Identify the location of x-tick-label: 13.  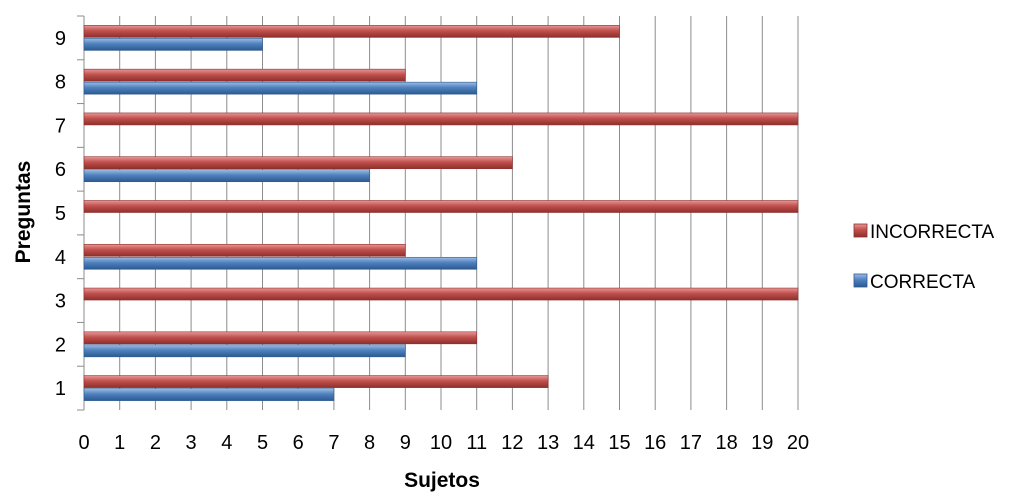
(548, 443).